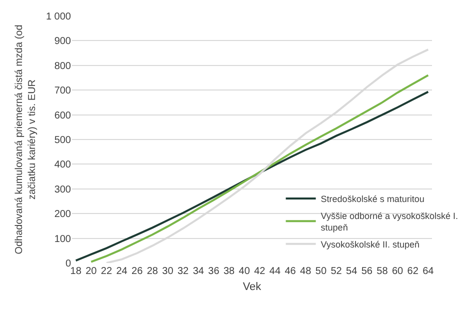  Describe the element at coordinates (68, 264) in the screenshot. I see `y-tick-label: 0` at that location.